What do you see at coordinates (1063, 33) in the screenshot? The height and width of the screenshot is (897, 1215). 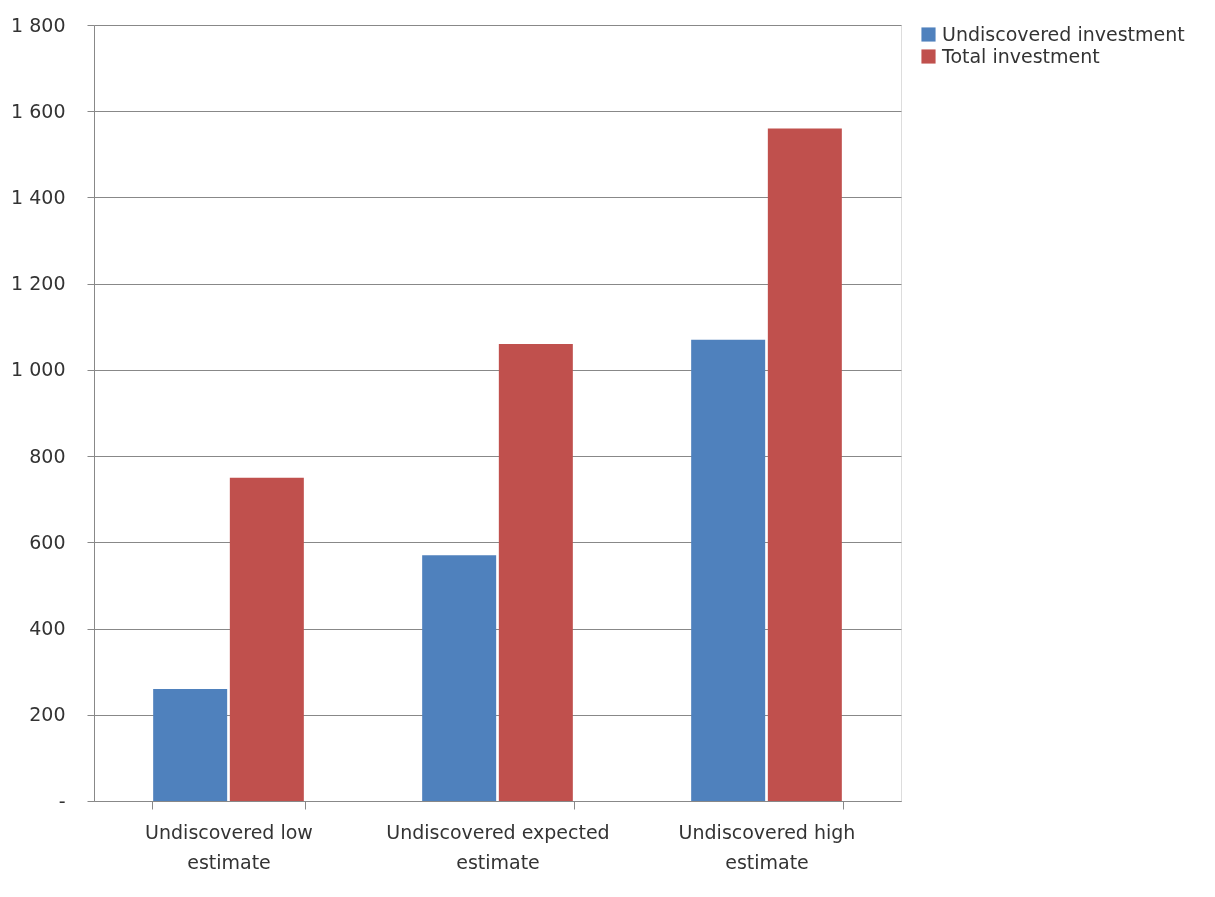 I see `legend-label: Undiscovered investment` at bounding box center [1063, 33].